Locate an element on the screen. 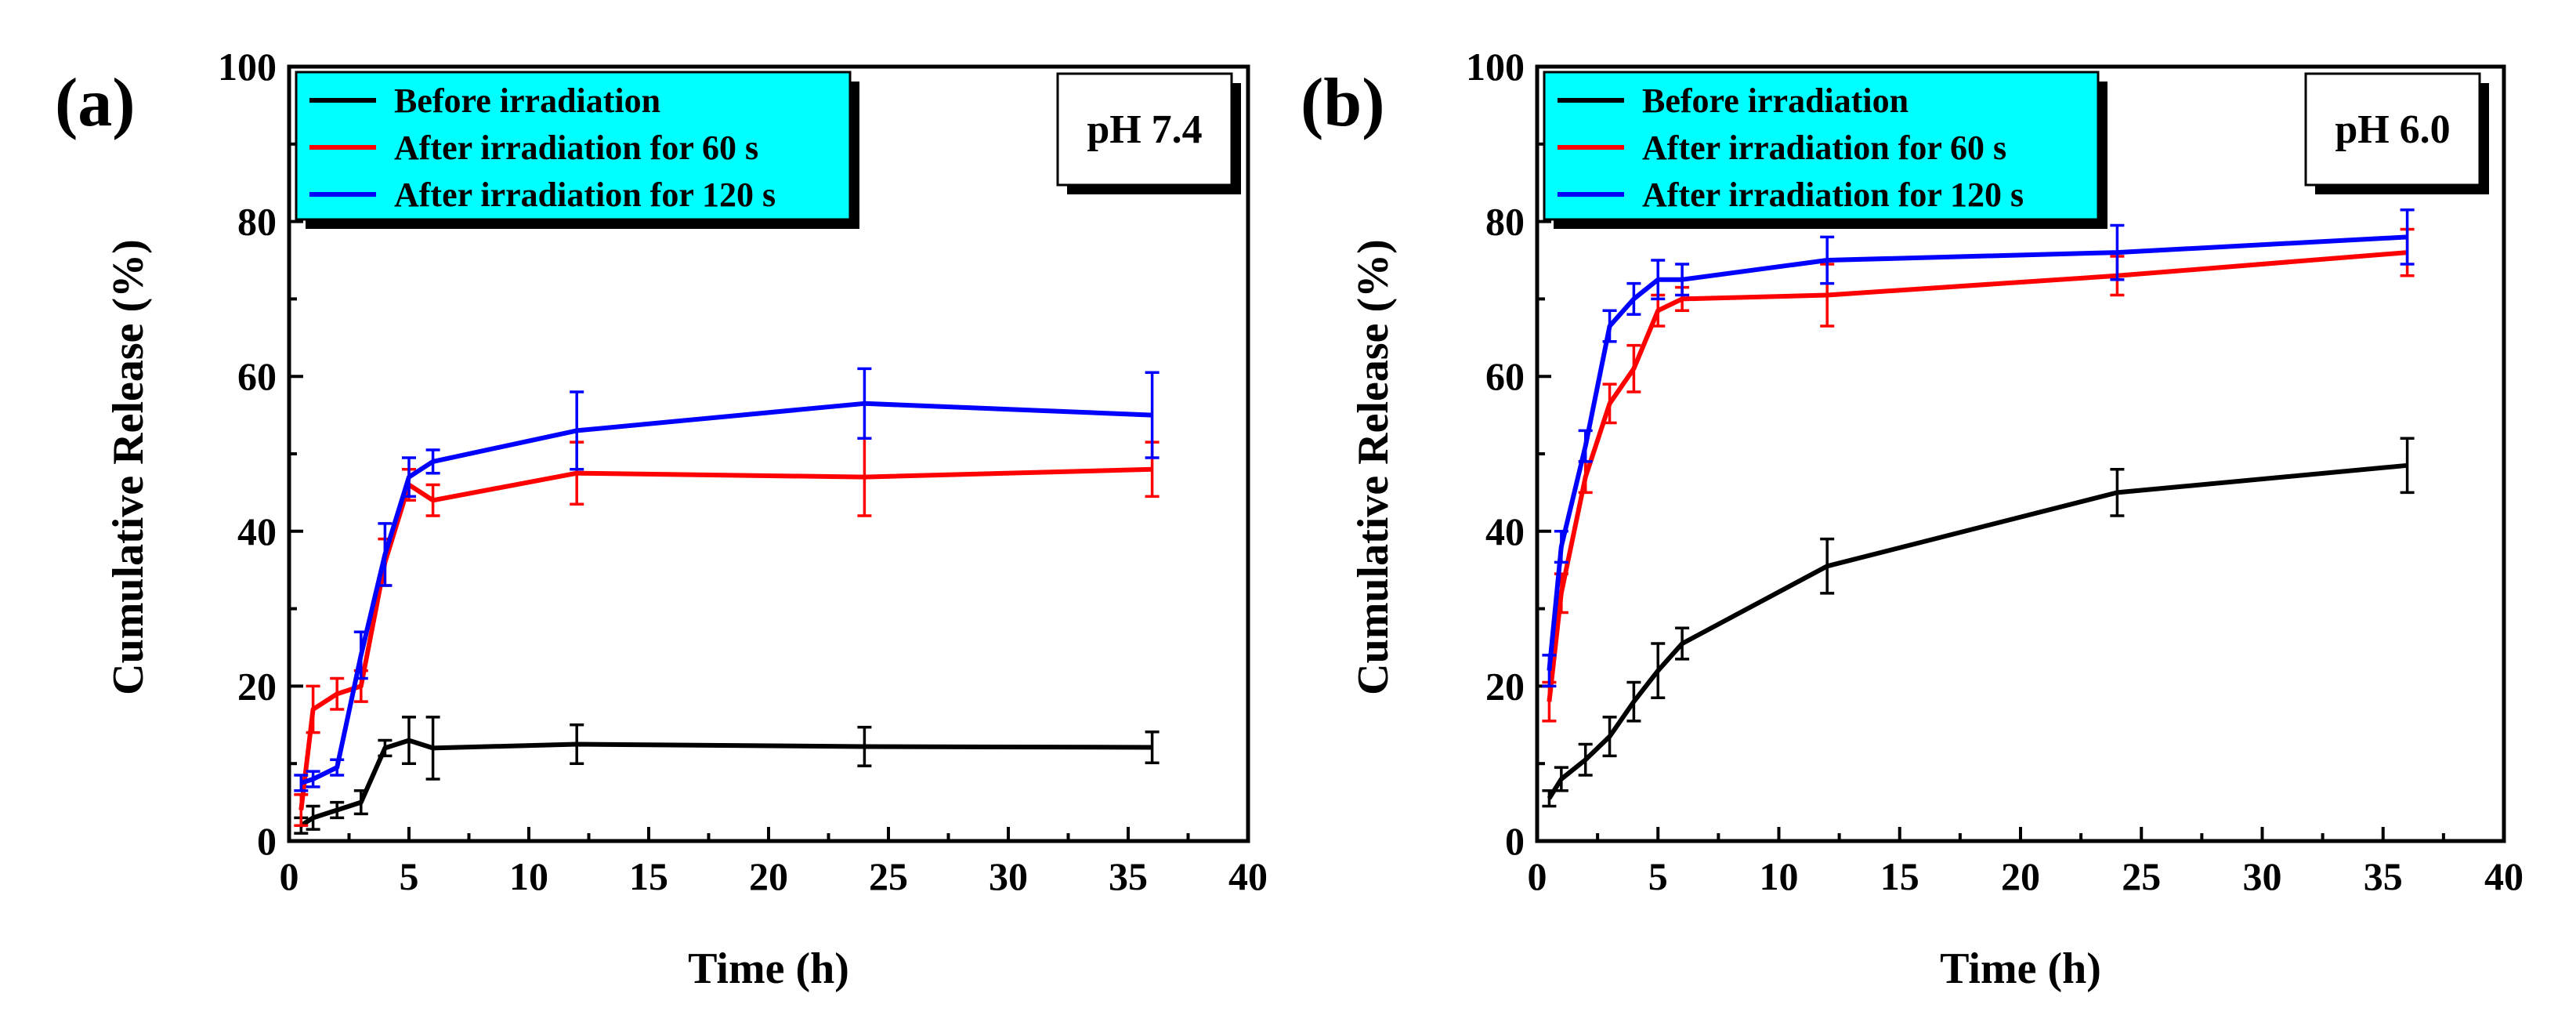 The image size is (2576, 1026). condition-label: pH 6.0 is located at coordinates (2392, 129).